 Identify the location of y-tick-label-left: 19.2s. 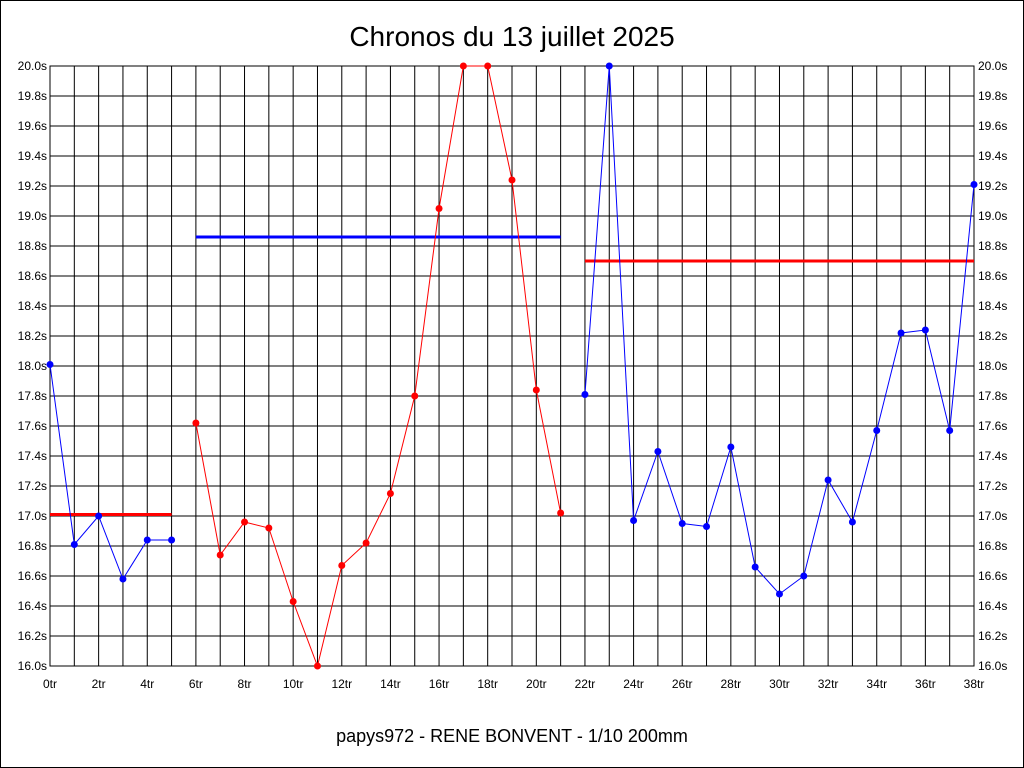
(32, 186).